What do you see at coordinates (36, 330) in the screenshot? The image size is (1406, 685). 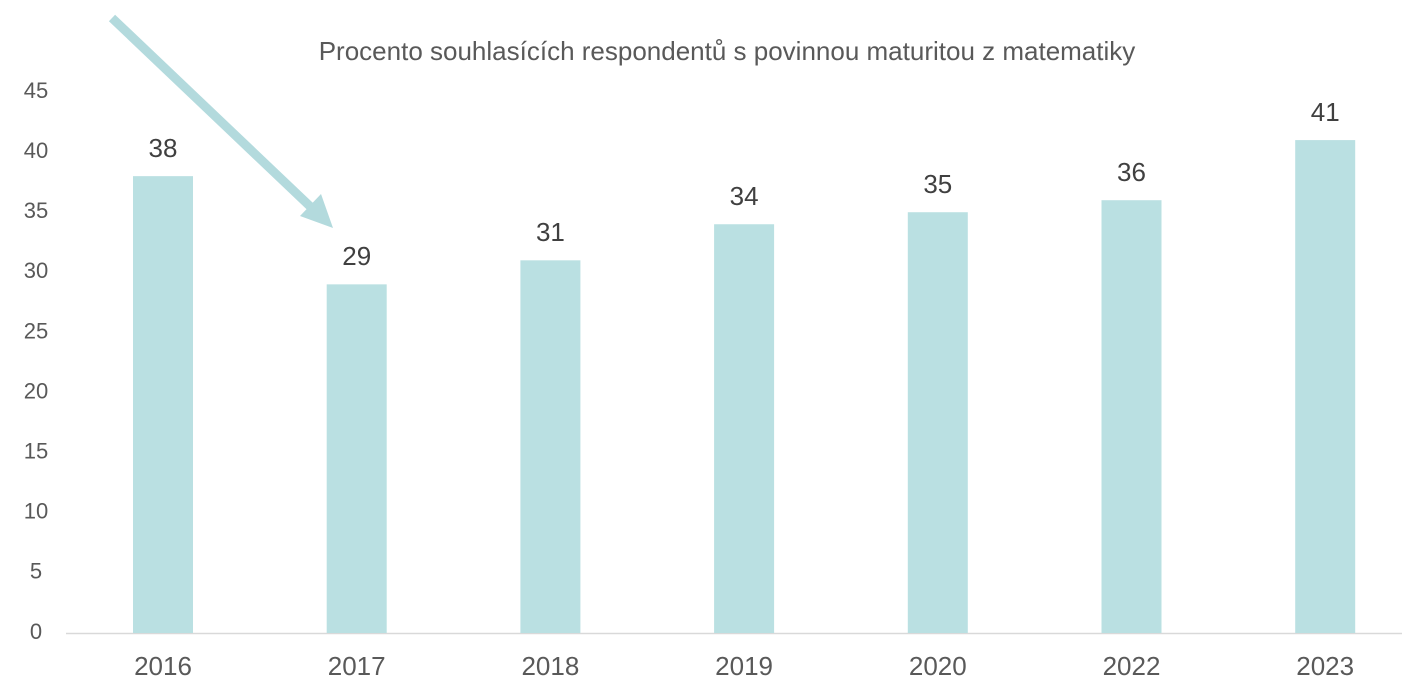 I see `y-tick-label: 25` at bounding box center [36, 330].